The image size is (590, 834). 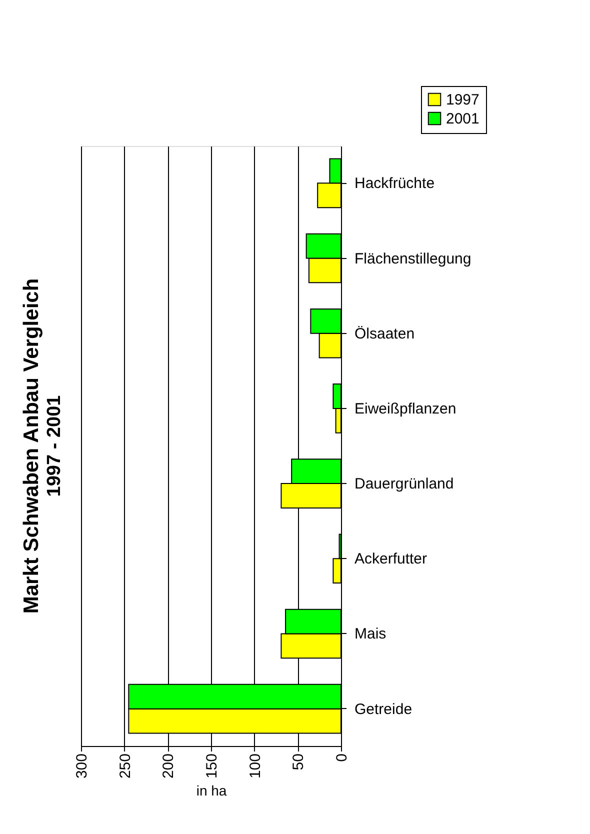 What do you see at coordinates (125, 766) in the screenshot?
I see `x-tick-label: 250` at bounding box center [125, 766].